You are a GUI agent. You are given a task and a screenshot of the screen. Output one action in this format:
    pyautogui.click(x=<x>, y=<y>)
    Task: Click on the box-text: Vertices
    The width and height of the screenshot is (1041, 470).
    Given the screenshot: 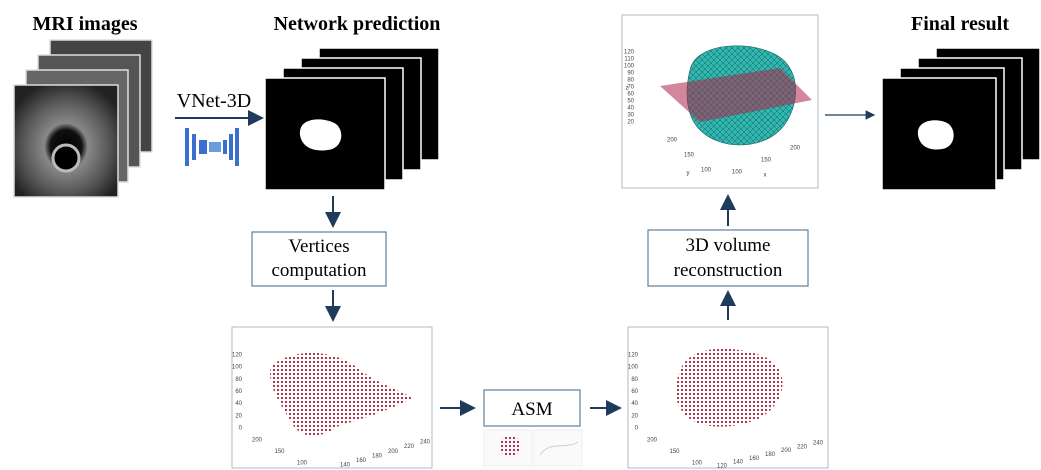 What is the action you would take?
    pyautogui.click(x=318, y=246)
    